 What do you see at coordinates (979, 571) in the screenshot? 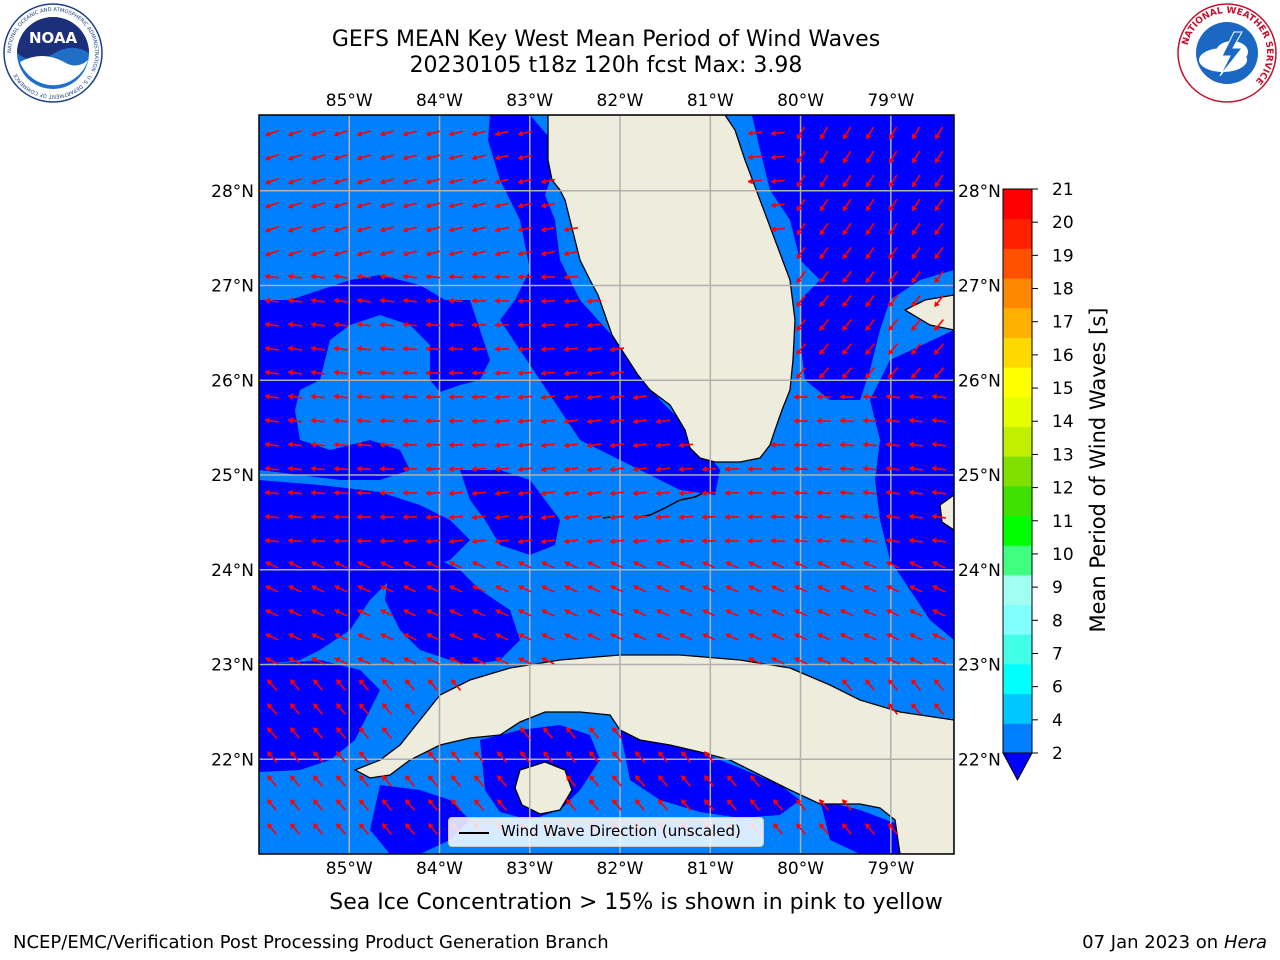
I see `lat-tick-label: 24°N` at bounding box center [979, 571].